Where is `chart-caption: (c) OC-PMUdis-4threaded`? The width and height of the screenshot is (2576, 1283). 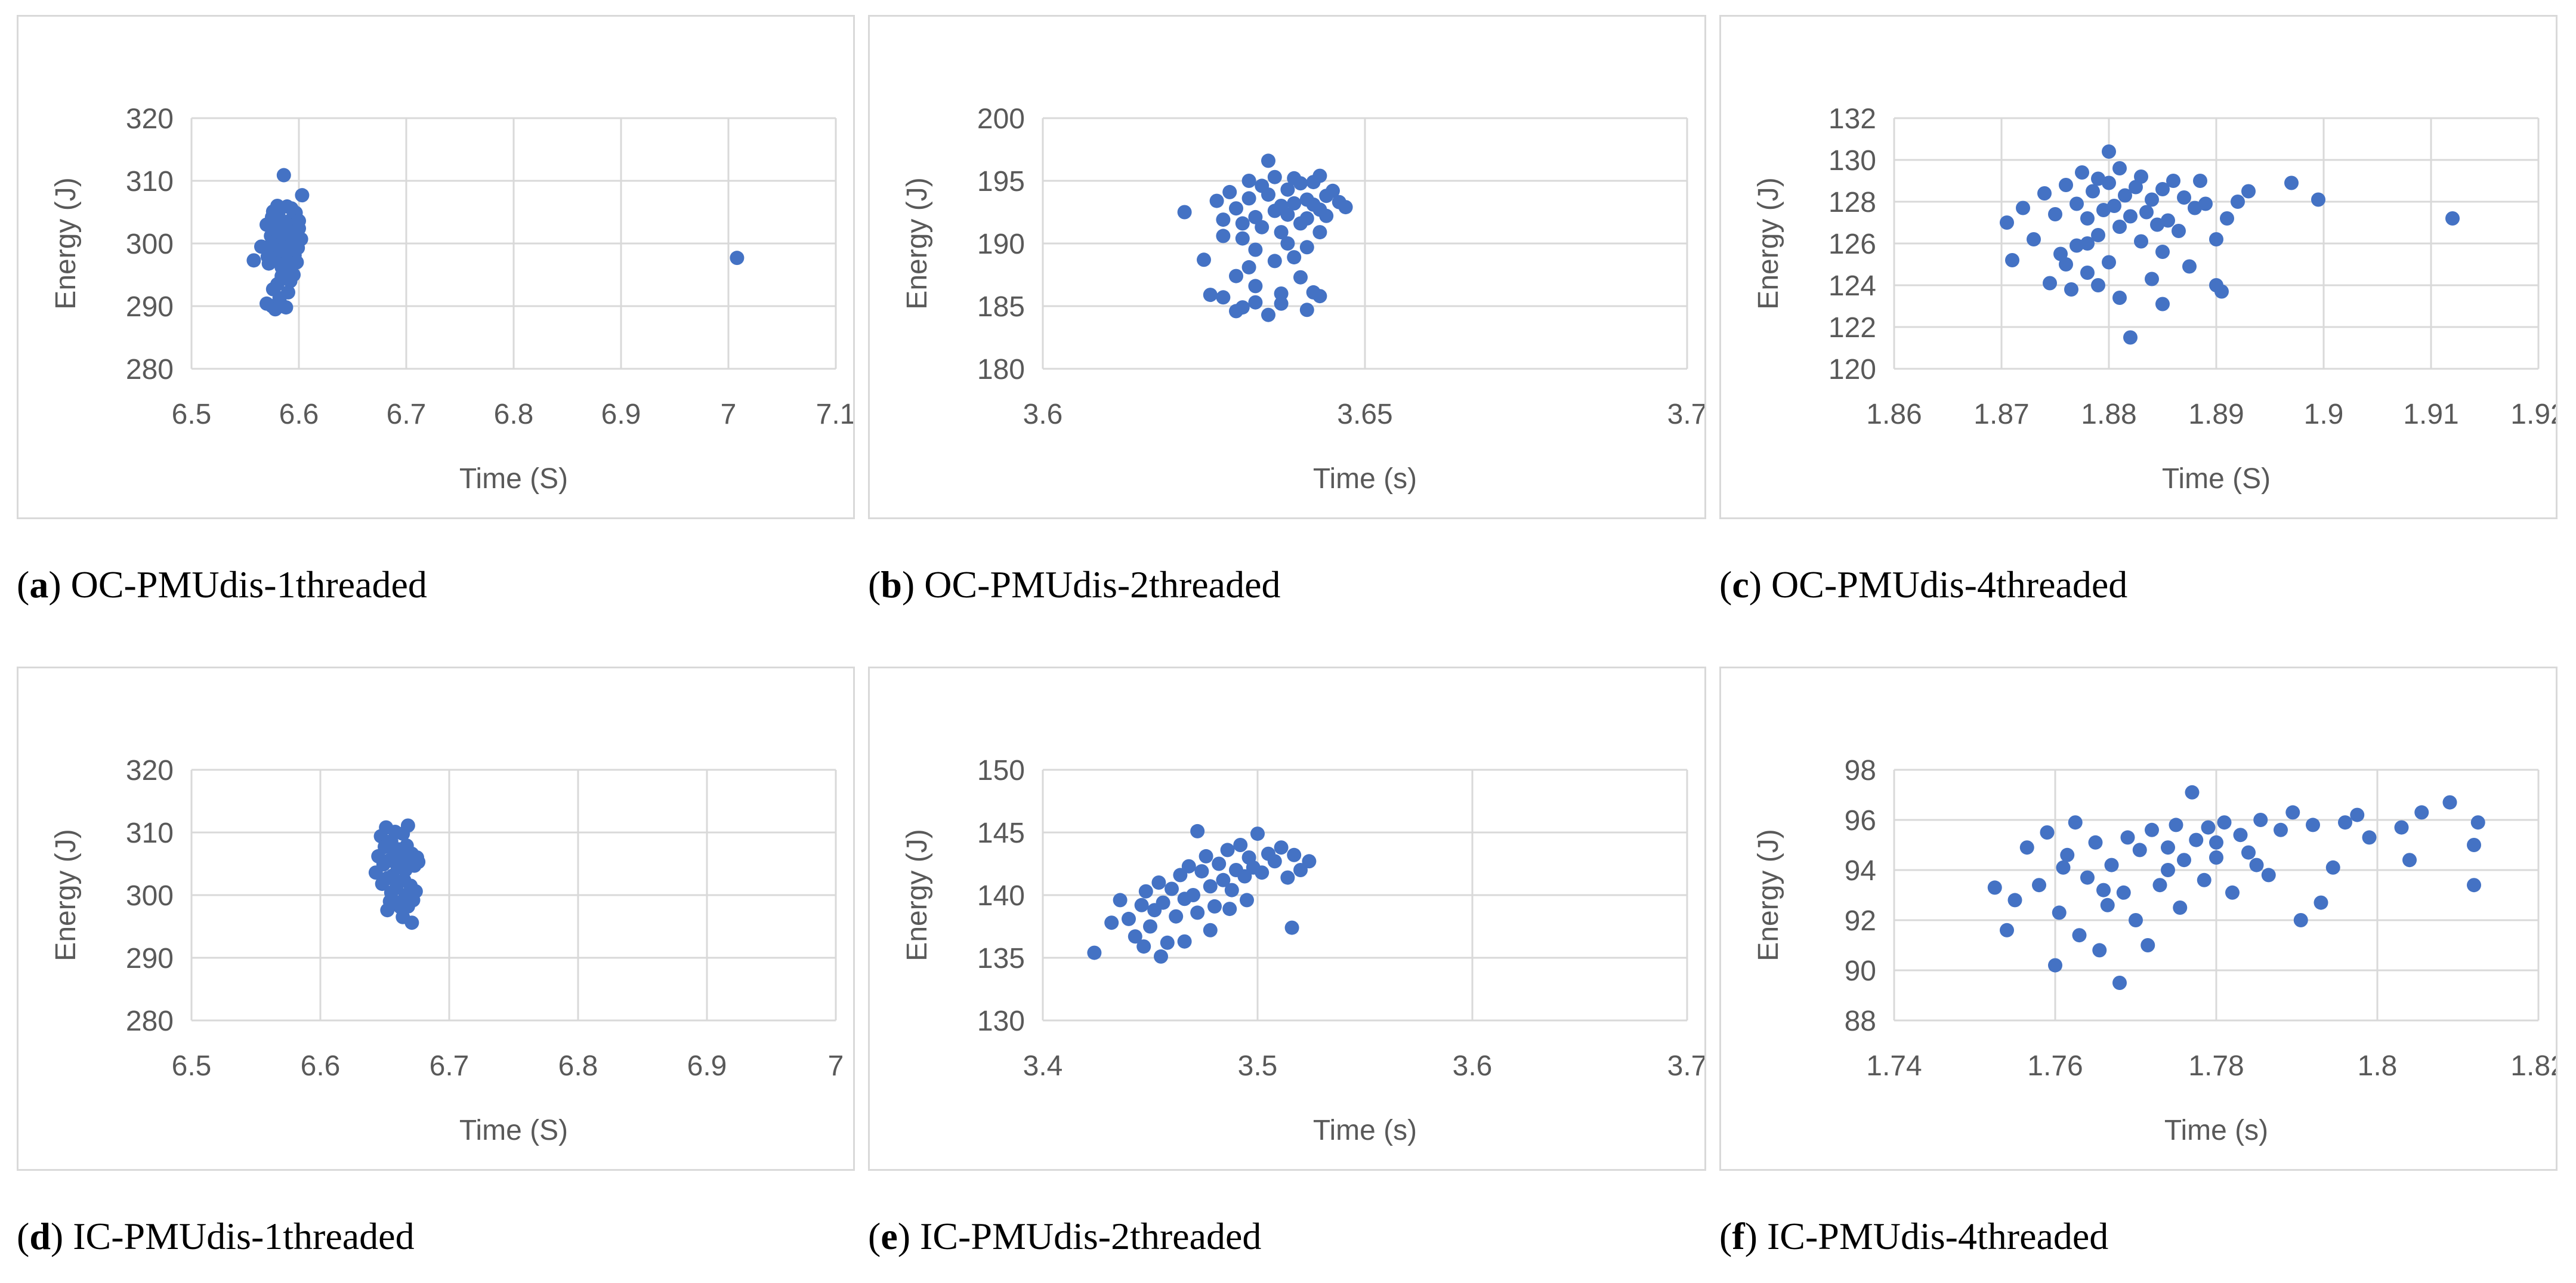 chart-caption: (c) OC-PMUdis-4threaded is located at coordinates (1923, 584).